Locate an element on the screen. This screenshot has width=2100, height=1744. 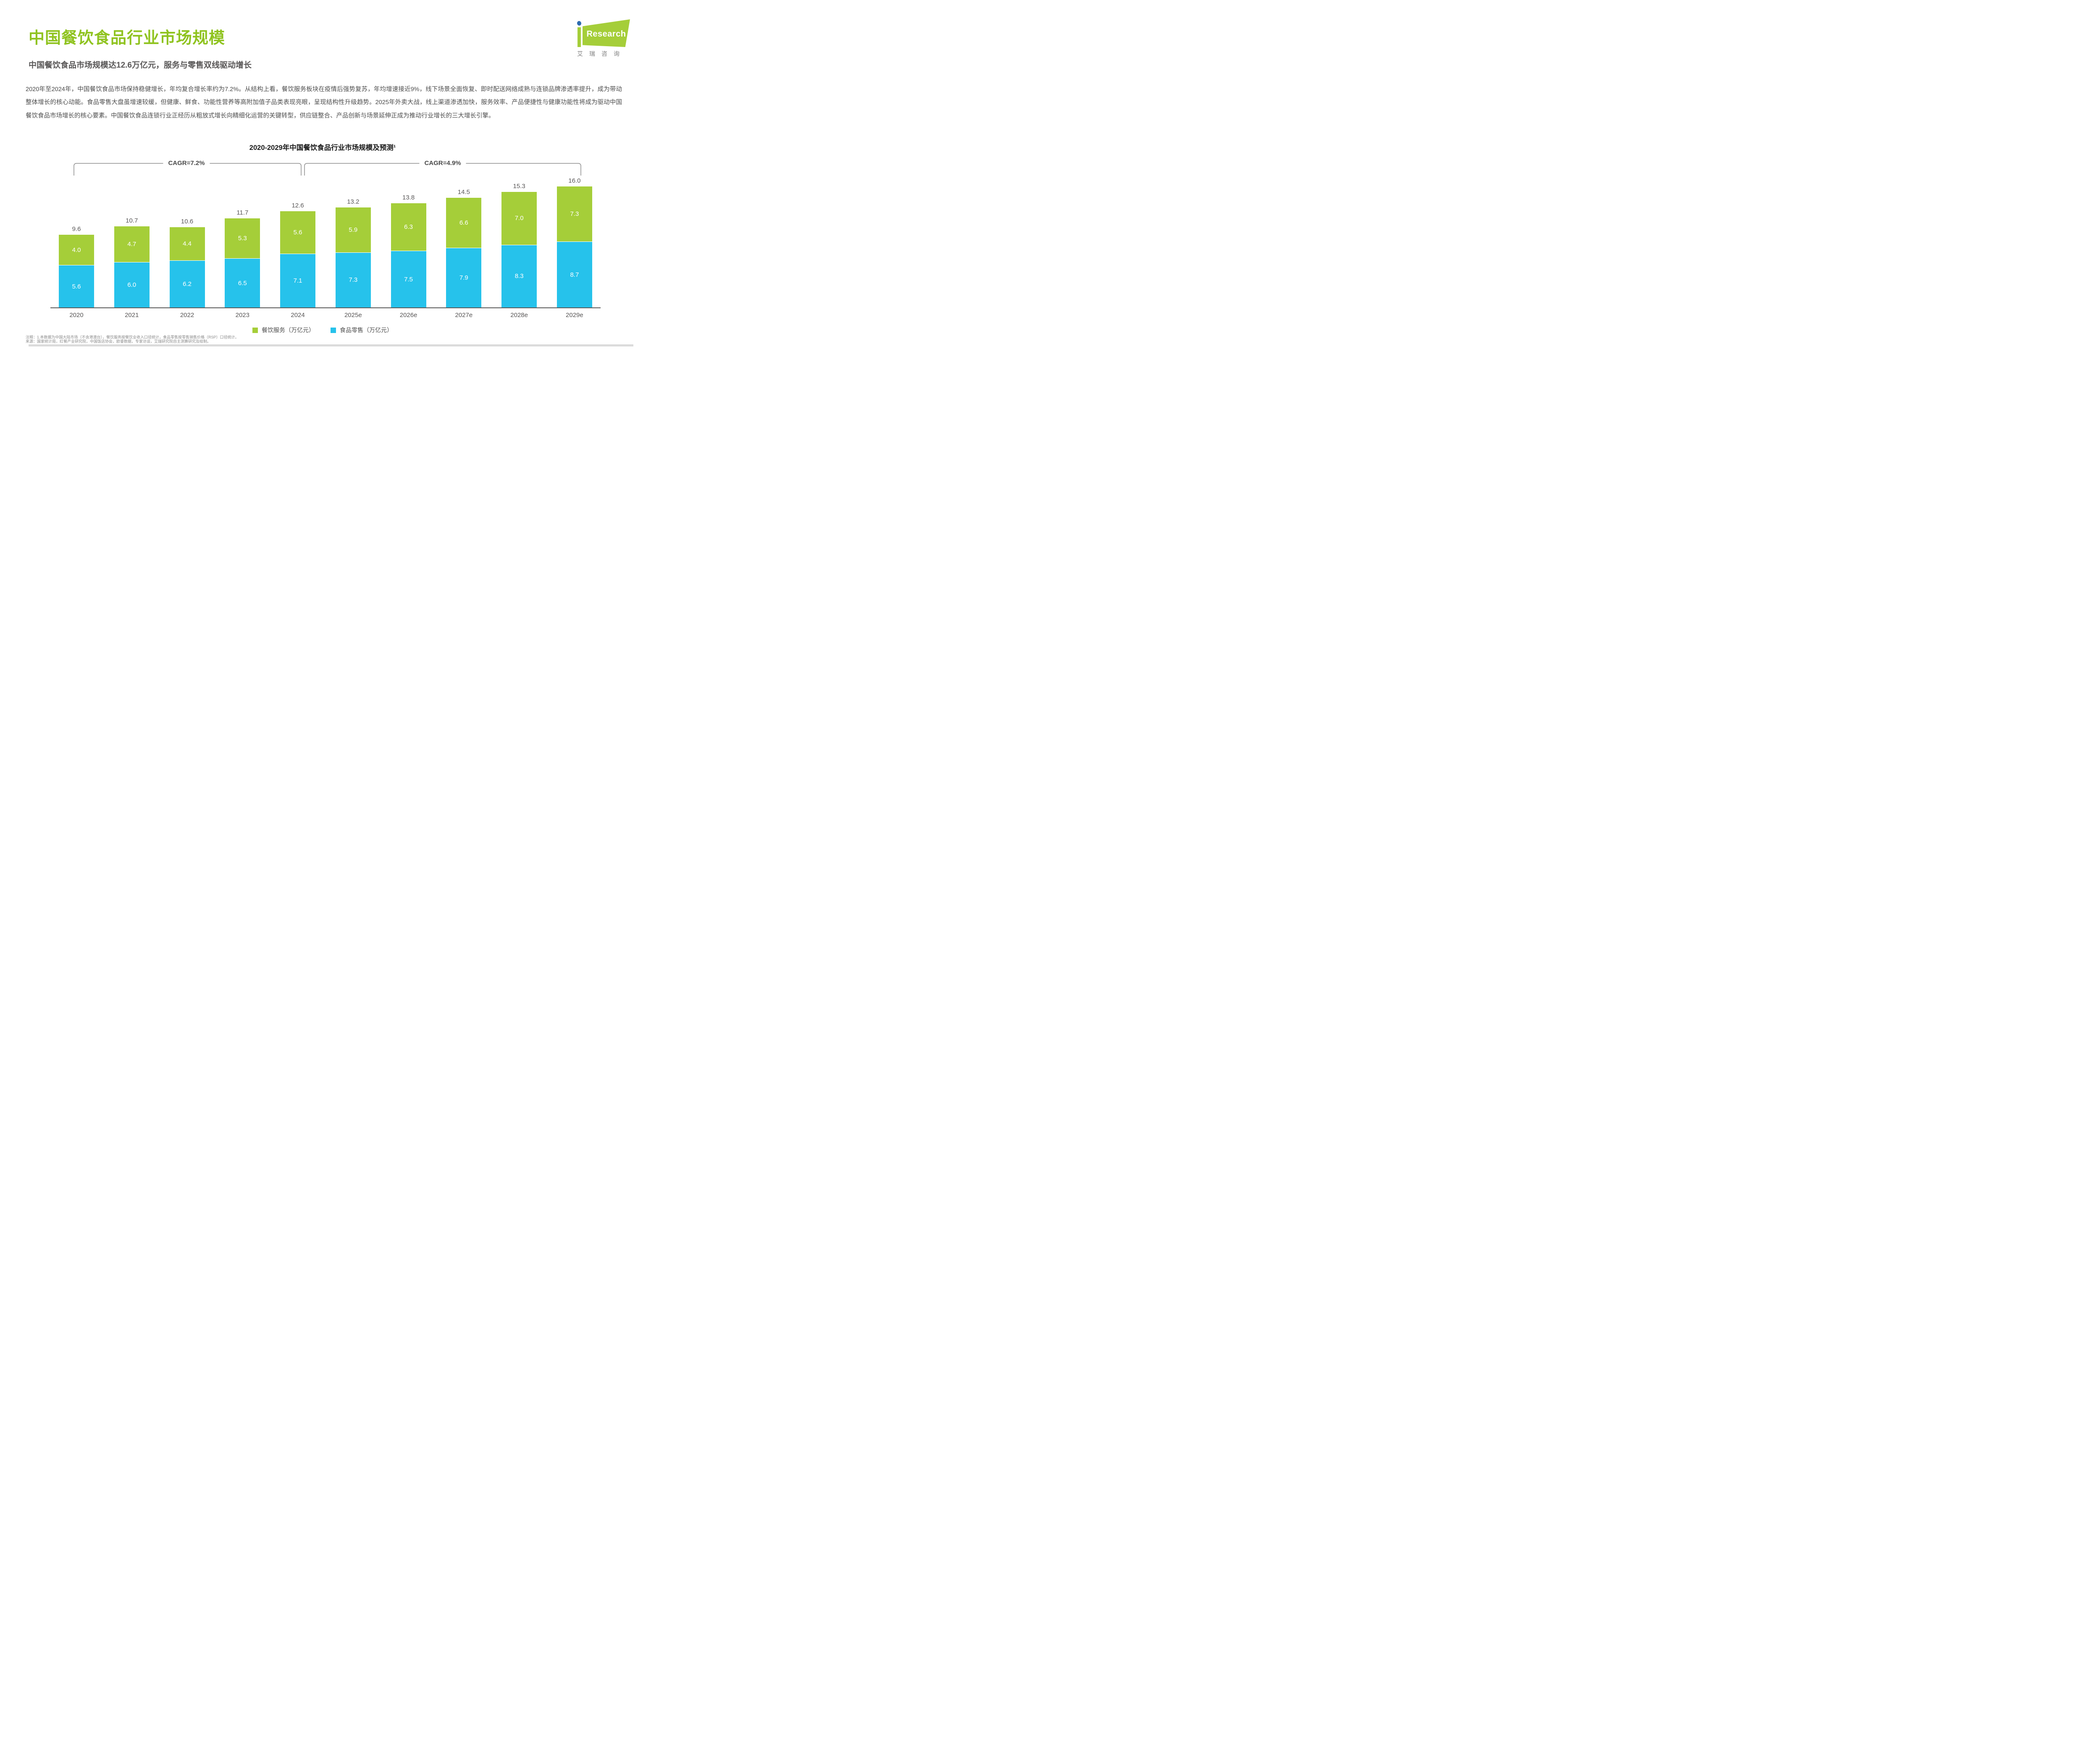
x-axis-label: 2026e is located at coordinates (408, 315).